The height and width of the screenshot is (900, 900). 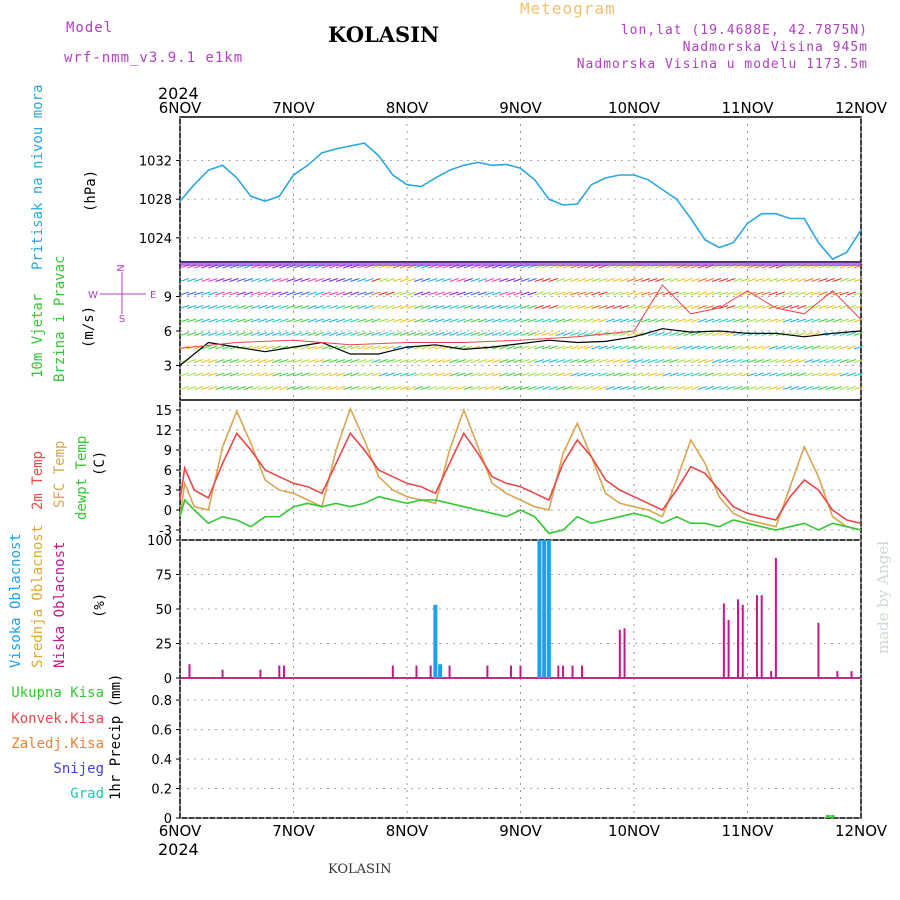 What do you see at coordinates (154, 58) in the screenshot?
I see `model-name: wrf-nmm_v3.9.1 e1km` at bounding box center [154, 58].